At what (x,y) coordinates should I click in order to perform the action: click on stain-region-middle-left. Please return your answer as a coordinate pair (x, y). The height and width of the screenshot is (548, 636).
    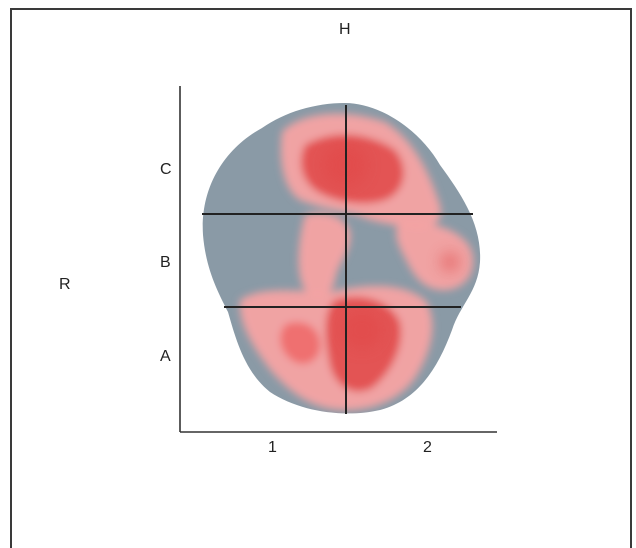
    Looking at the image, I should click on (324, 255).